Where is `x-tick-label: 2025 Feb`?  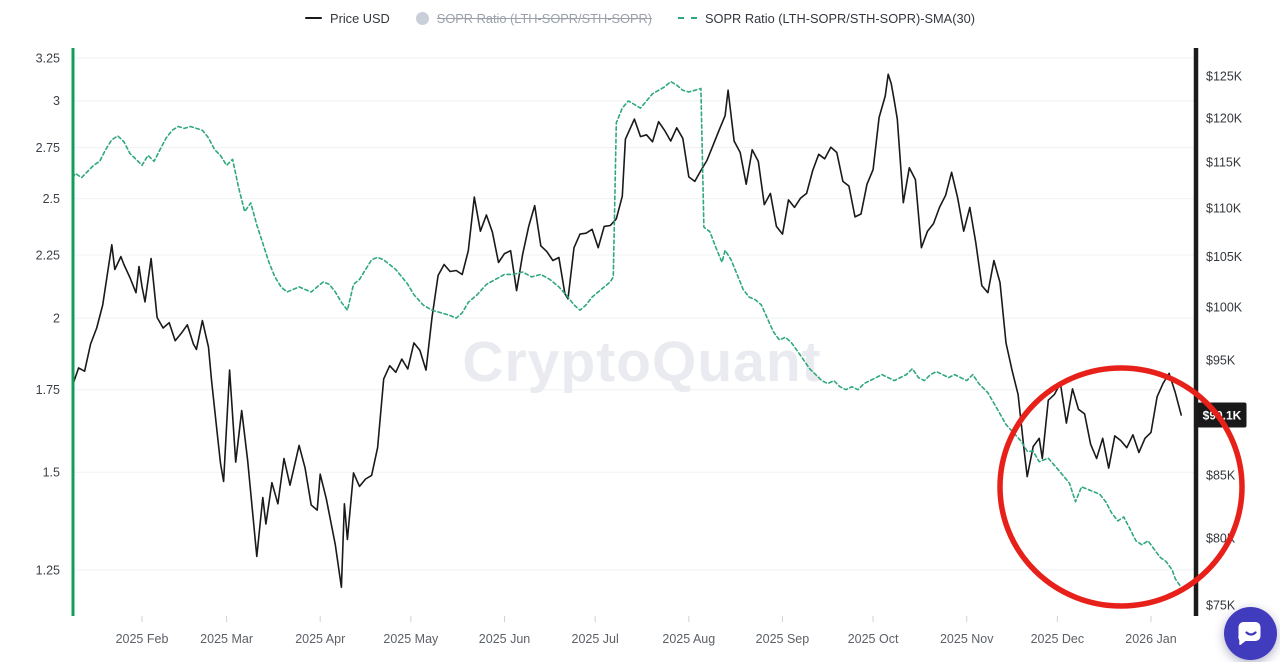 x-tick-label: 2025 Feb is located at coordinates (142, 639).